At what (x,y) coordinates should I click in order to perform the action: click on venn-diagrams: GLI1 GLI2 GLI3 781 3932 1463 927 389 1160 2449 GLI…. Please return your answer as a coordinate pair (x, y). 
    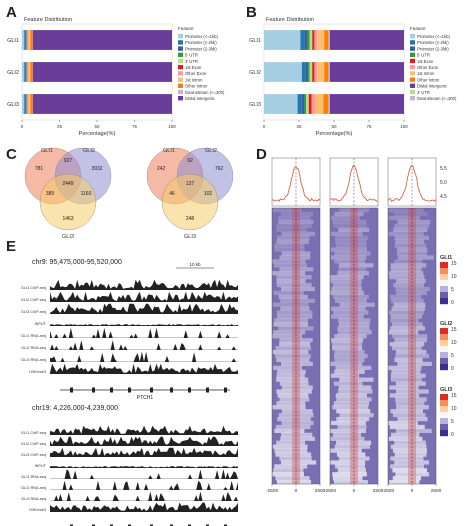
    Looking at the image, I should click on (129, 193).